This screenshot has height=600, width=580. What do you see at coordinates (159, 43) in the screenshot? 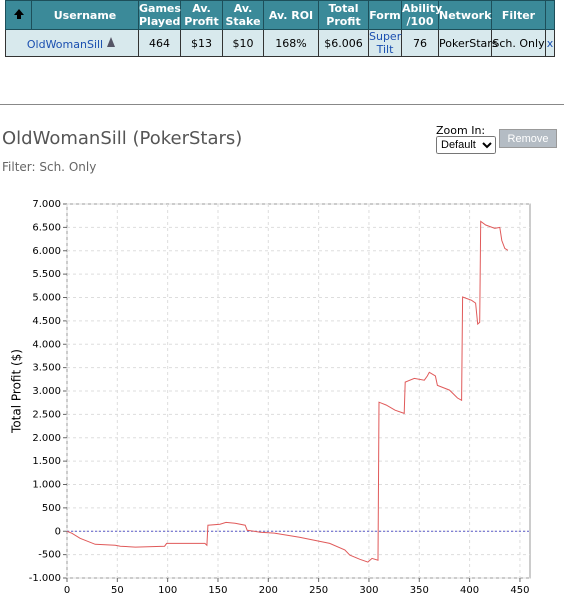
I see `cell: 464` at bounding box center [159, 43].